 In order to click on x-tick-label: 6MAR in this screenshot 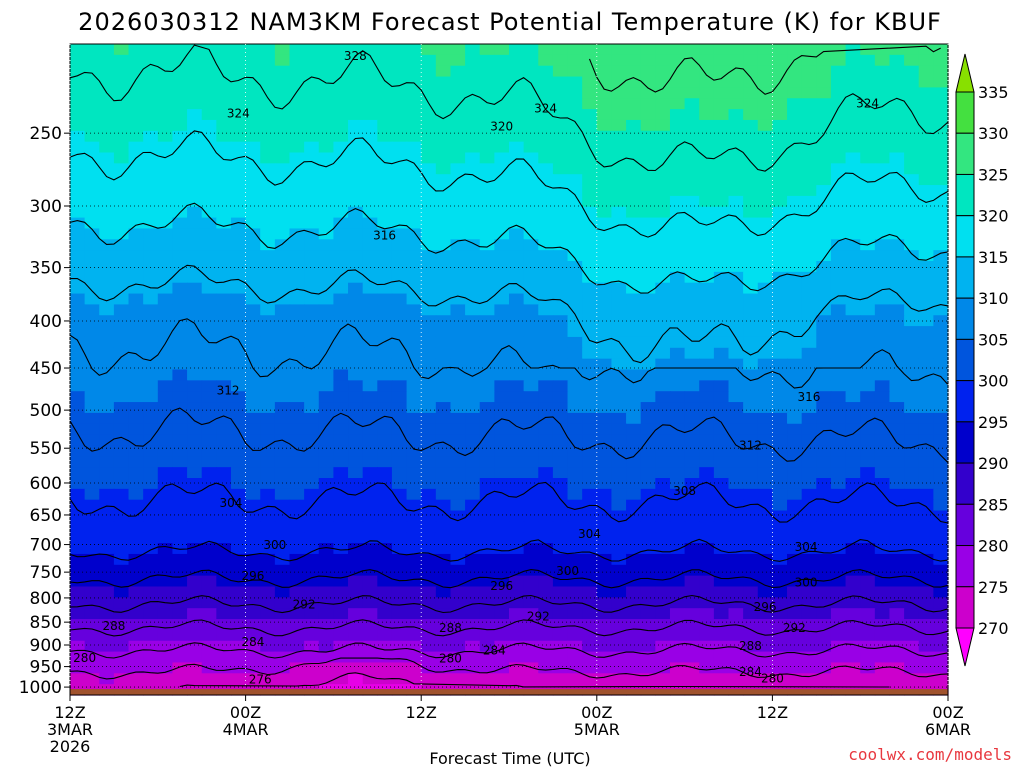, I will do `click(948, 729)`.